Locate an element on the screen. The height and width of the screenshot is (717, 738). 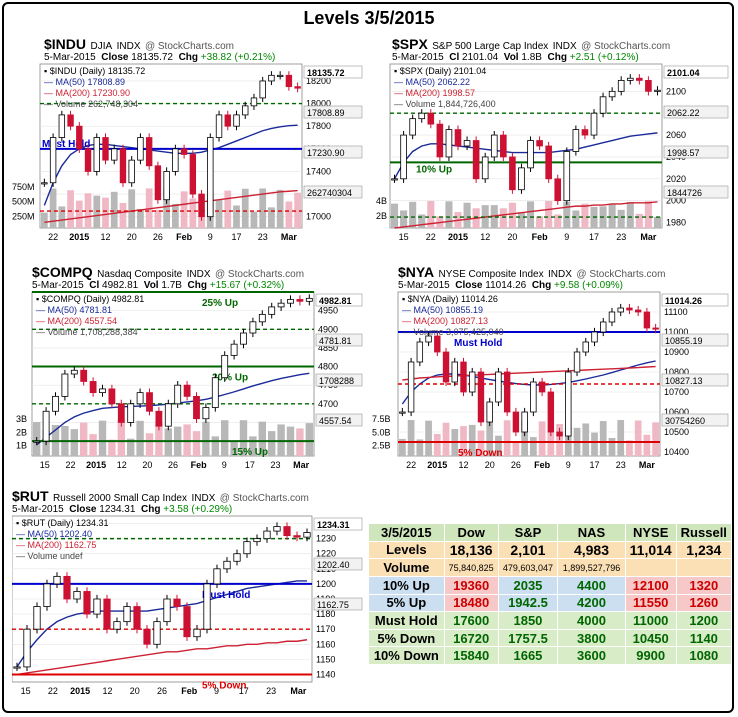
volume-tick-label: 3B is located at coordinates (21, 419).